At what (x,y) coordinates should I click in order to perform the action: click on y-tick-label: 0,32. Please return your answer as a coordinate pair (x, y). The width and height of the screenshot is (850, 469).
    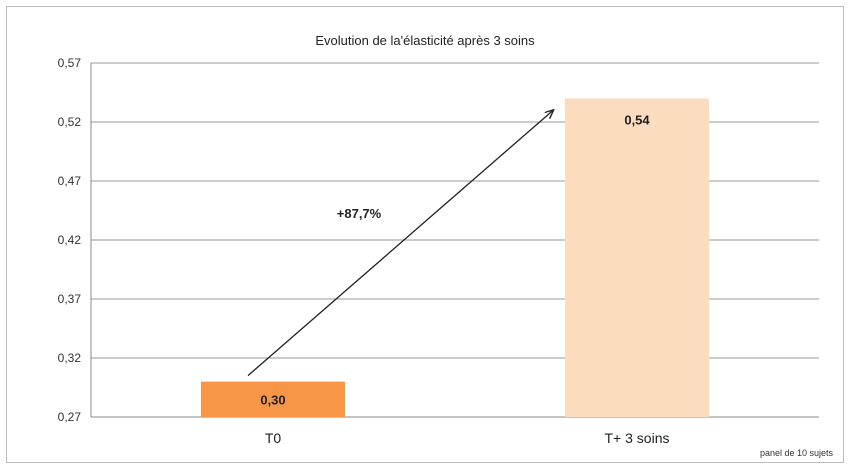
    Looking at the image, I should click on (70, 358).